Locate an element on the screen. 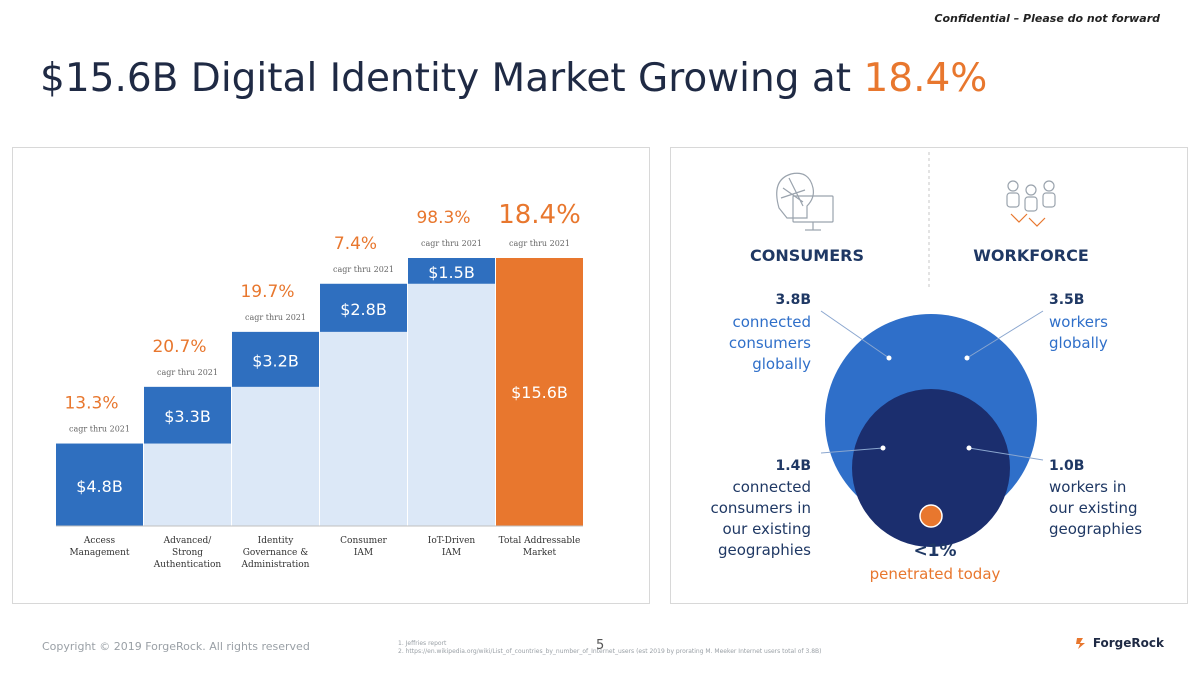 This screenshot has height=674, width=1200. forgerock-logo: ForgeRock is located at coordinates (1119, 643).